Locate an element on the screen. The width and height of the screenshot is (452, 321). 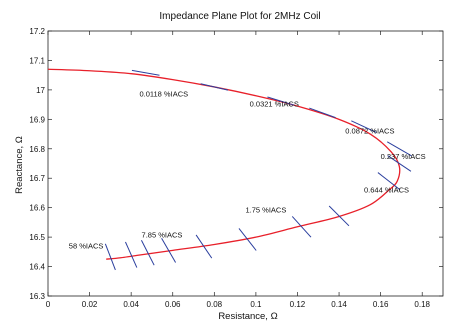
y-tick-label: 16.5 is located at coordinates (37, 237).